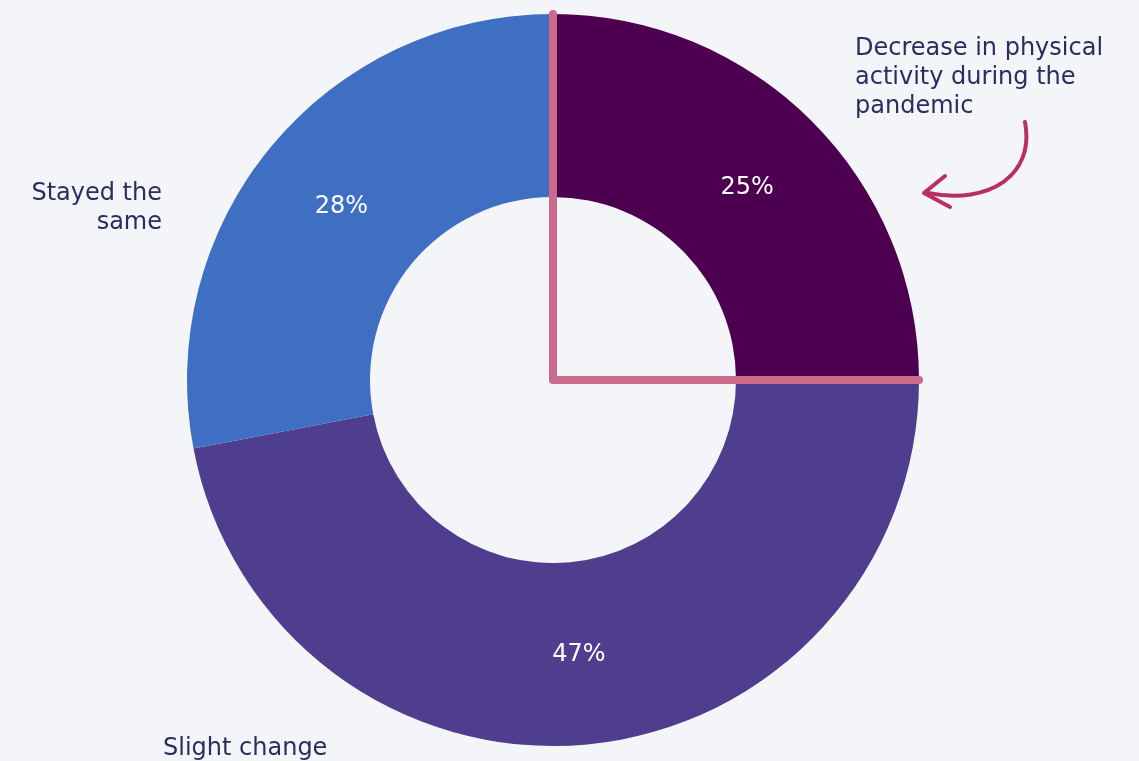 This screenshot has width=1139, height=761. I want to click on data-label: 47%, so click(579, 653).